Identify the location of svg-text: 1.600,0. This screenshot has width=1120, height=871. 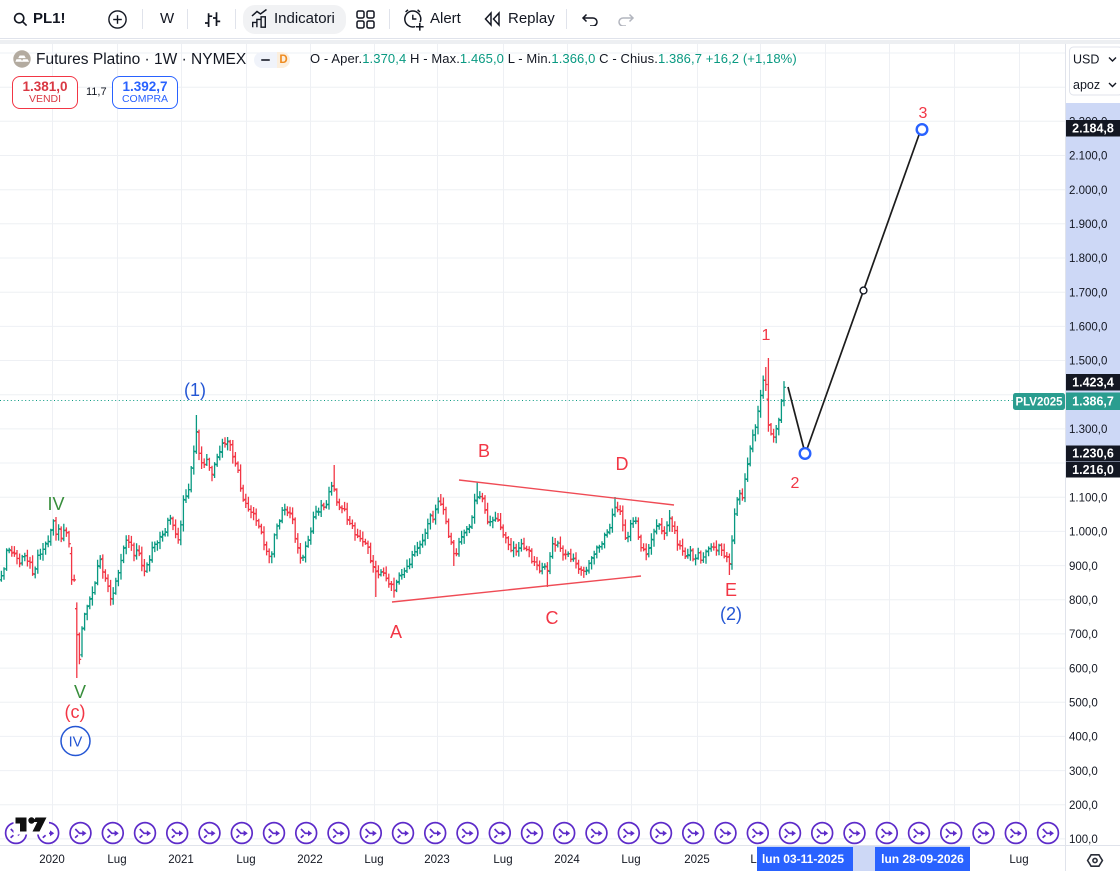
(1088, 328).